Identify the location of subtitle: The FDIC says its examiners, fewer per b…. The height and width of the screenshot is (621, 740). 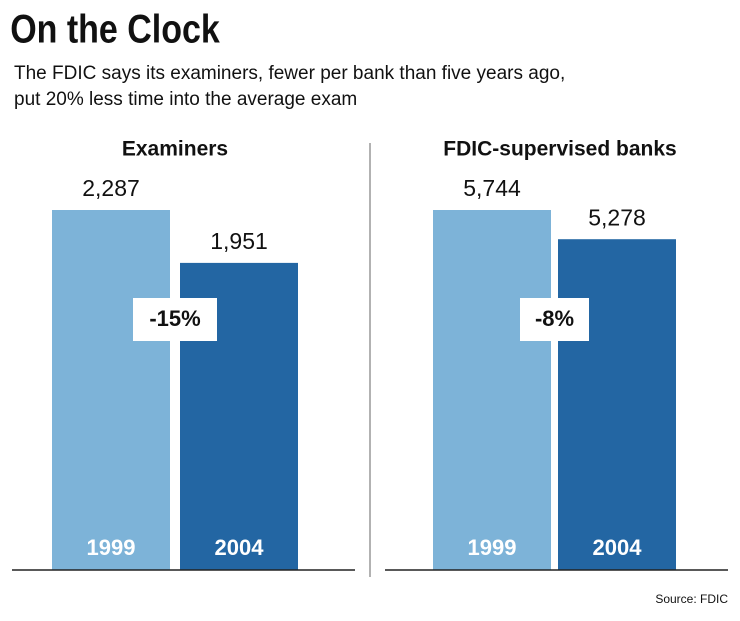
(289, 73).